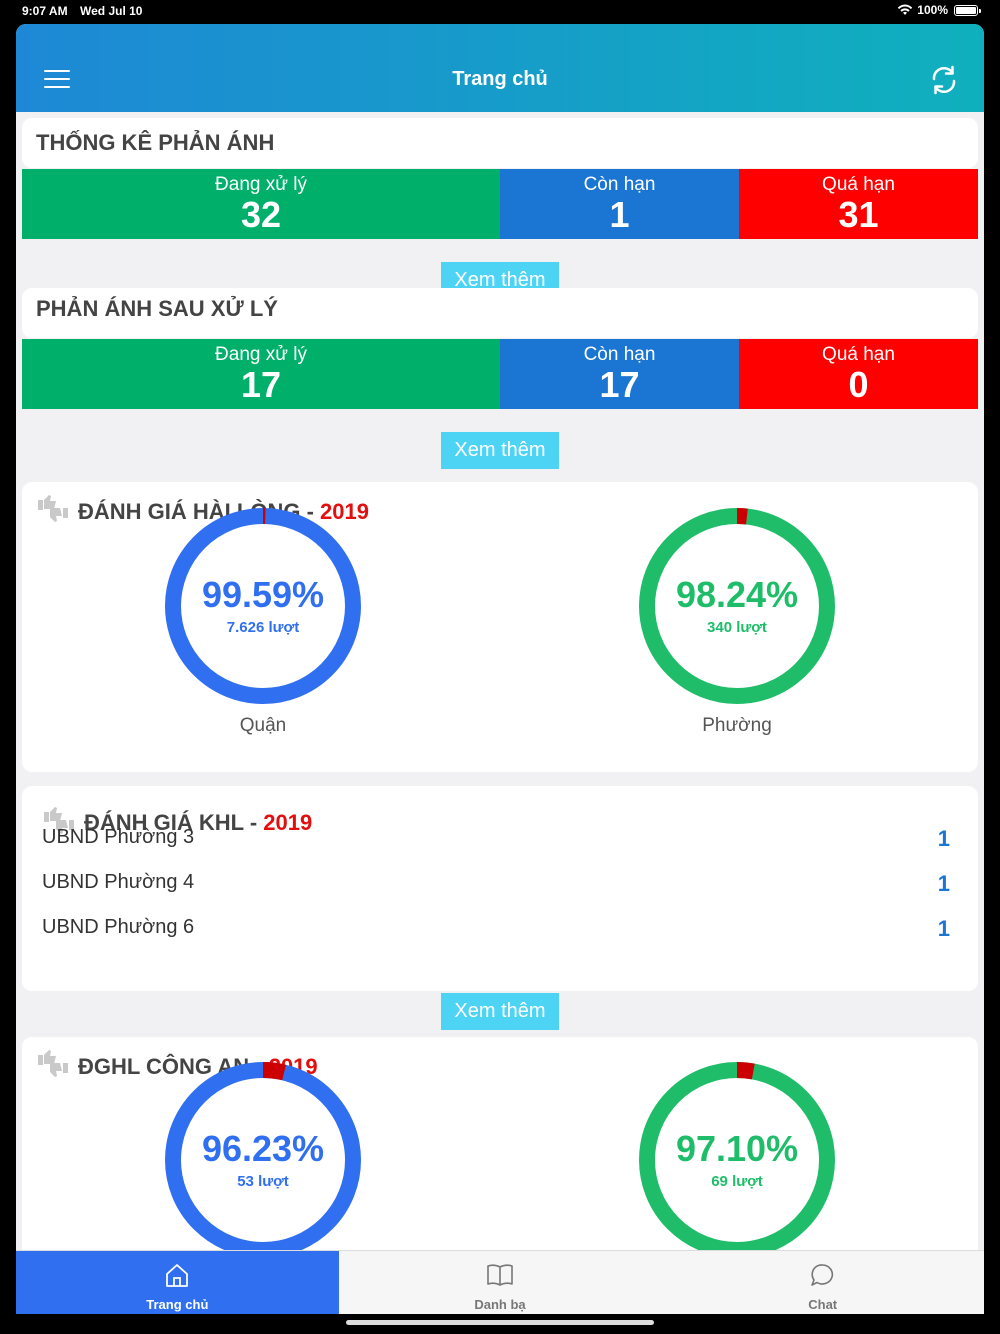 The width and height of the screenshot is (1000, 1334). Describe the element at coordinates (500, 143) in the screenshot. I see `thong-ke-card: THỐNG KÊ PHẢN ÁNH` at that location.